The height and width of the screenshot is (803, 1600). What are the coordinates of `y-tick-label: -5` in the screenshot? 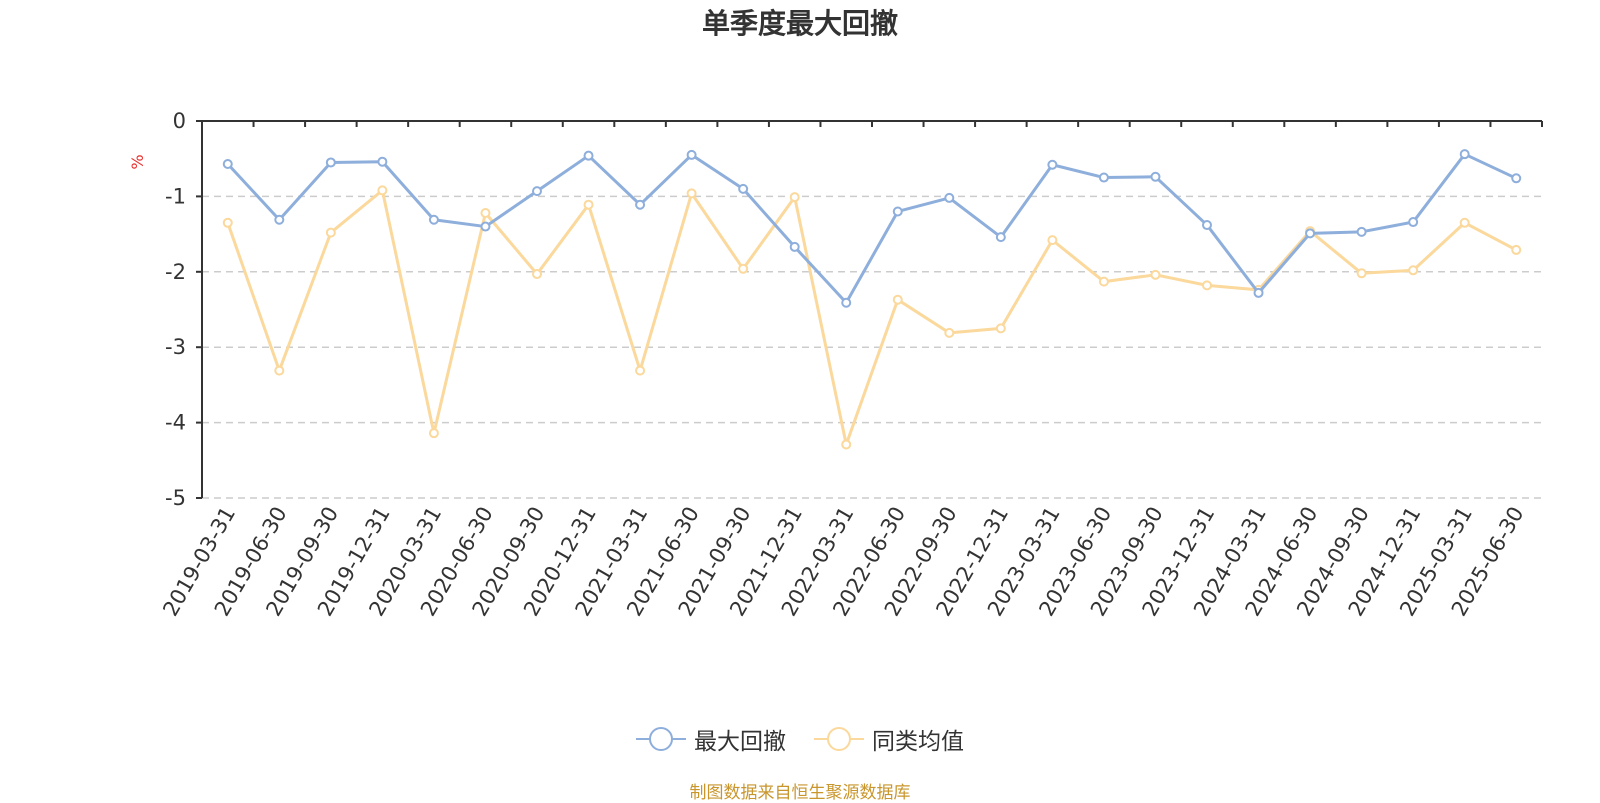 It's located at (175, 498).